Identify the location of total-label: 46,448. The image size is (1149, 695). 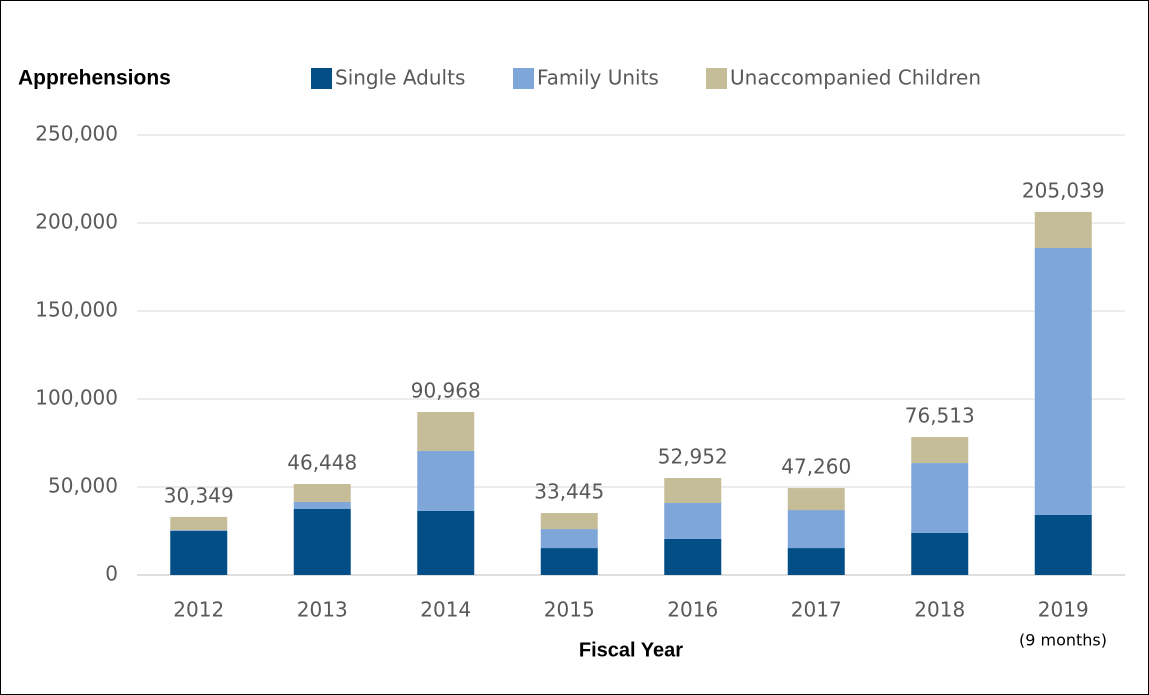
(322, 463).